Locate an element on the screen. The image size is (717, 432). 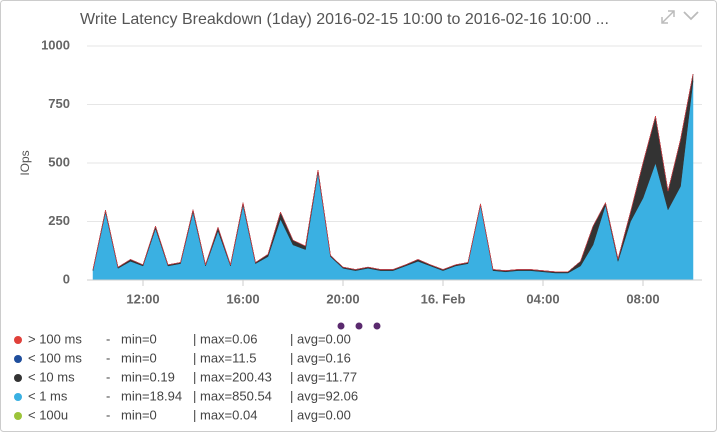
y-axis-label: IOps is located at coordinates (25, 162).